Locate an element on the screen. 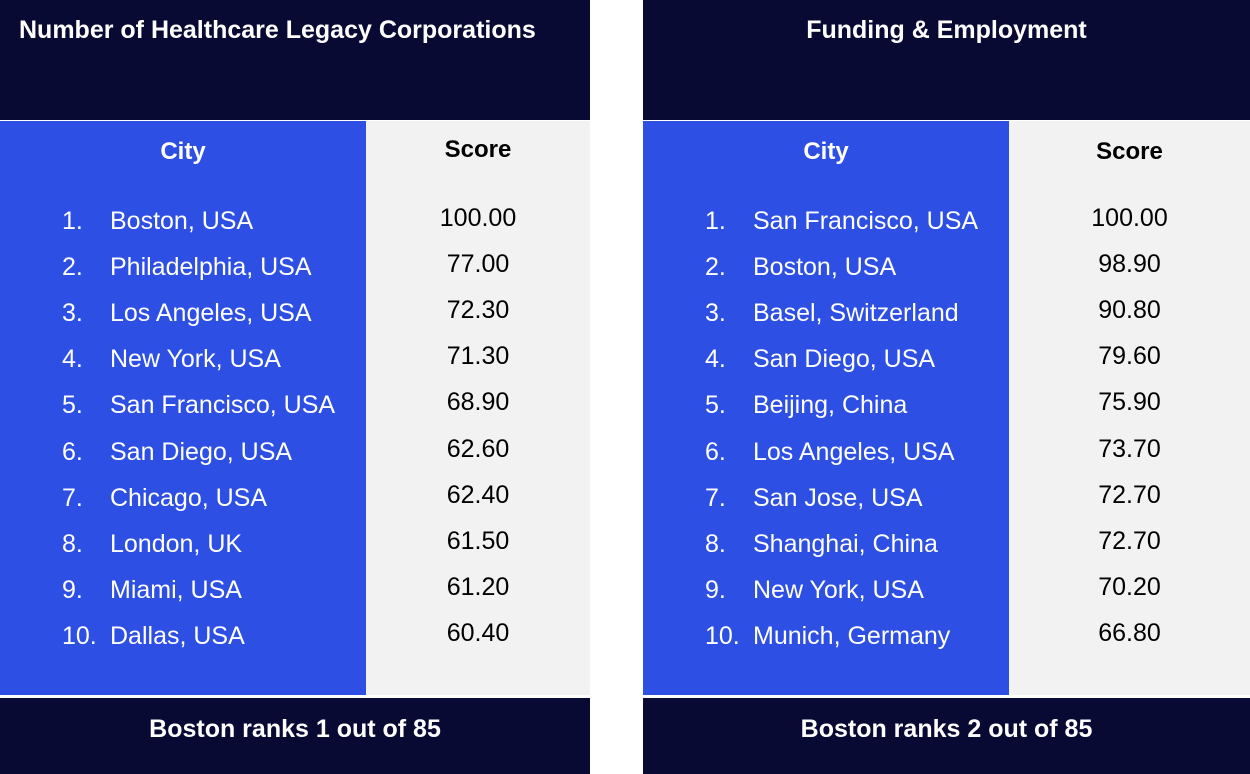 Image resolution: width=1250 pixels, height=774 pixels. table-row: 1. Boston, USA 100.00 is located at coordinates (295, 228).